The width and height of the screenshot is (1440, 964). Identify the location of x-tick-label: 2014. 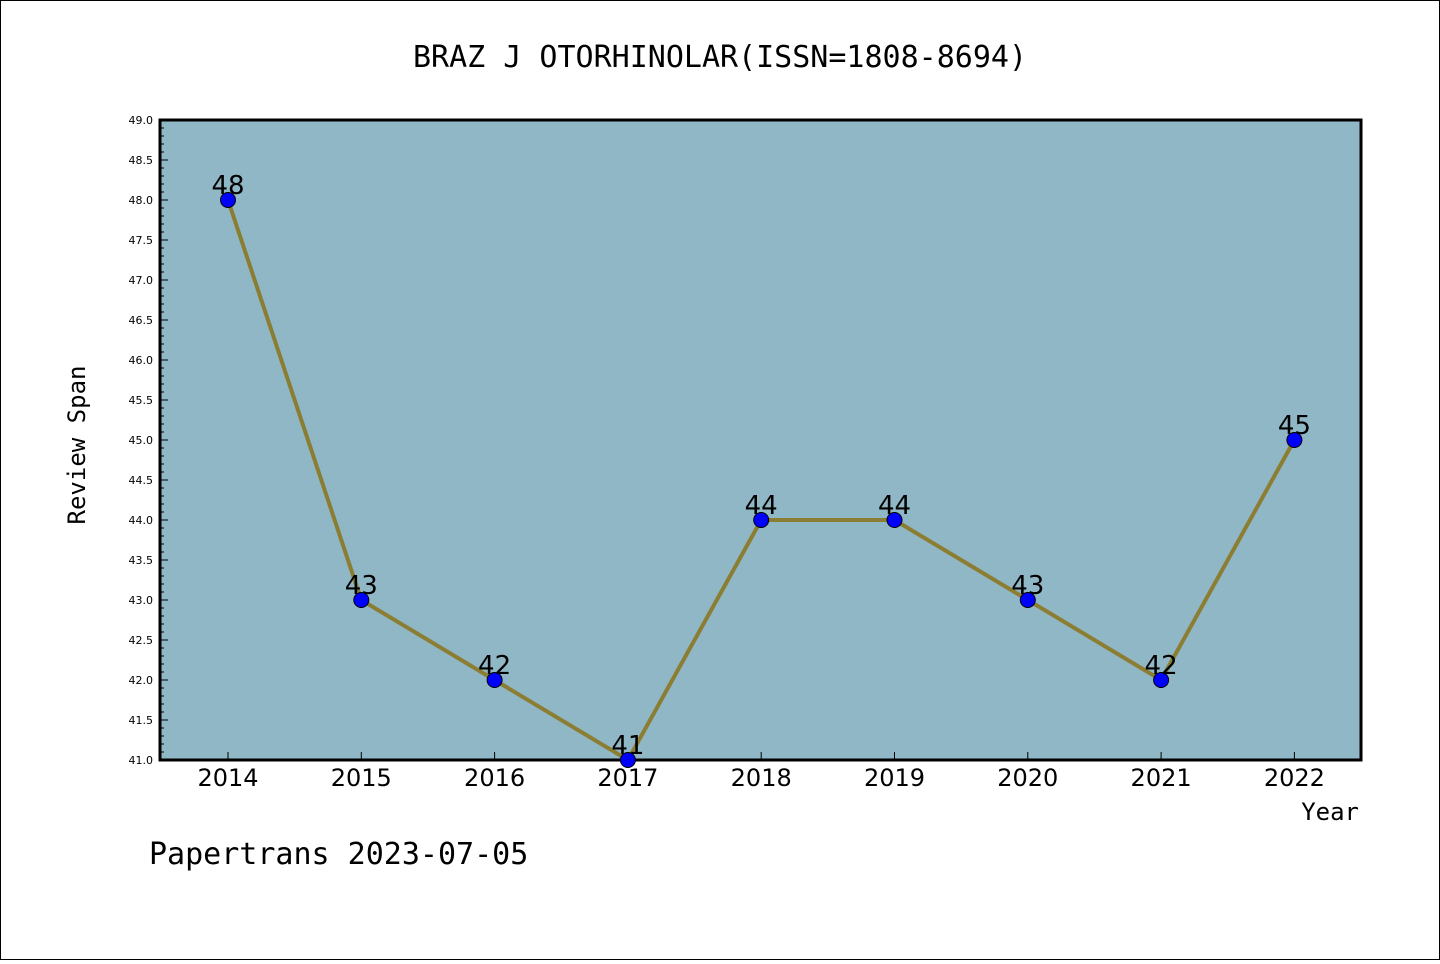
(227, 778).